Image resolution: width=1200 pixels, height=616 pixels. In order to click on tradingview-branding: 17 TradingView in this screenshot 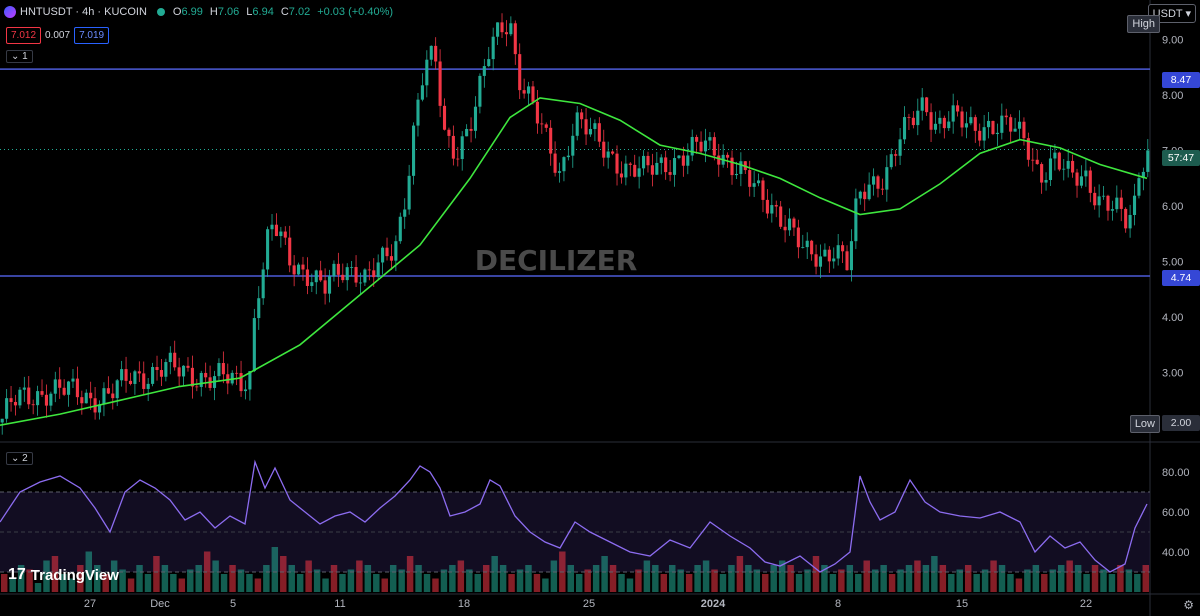, I will do `click(63, 575)`.